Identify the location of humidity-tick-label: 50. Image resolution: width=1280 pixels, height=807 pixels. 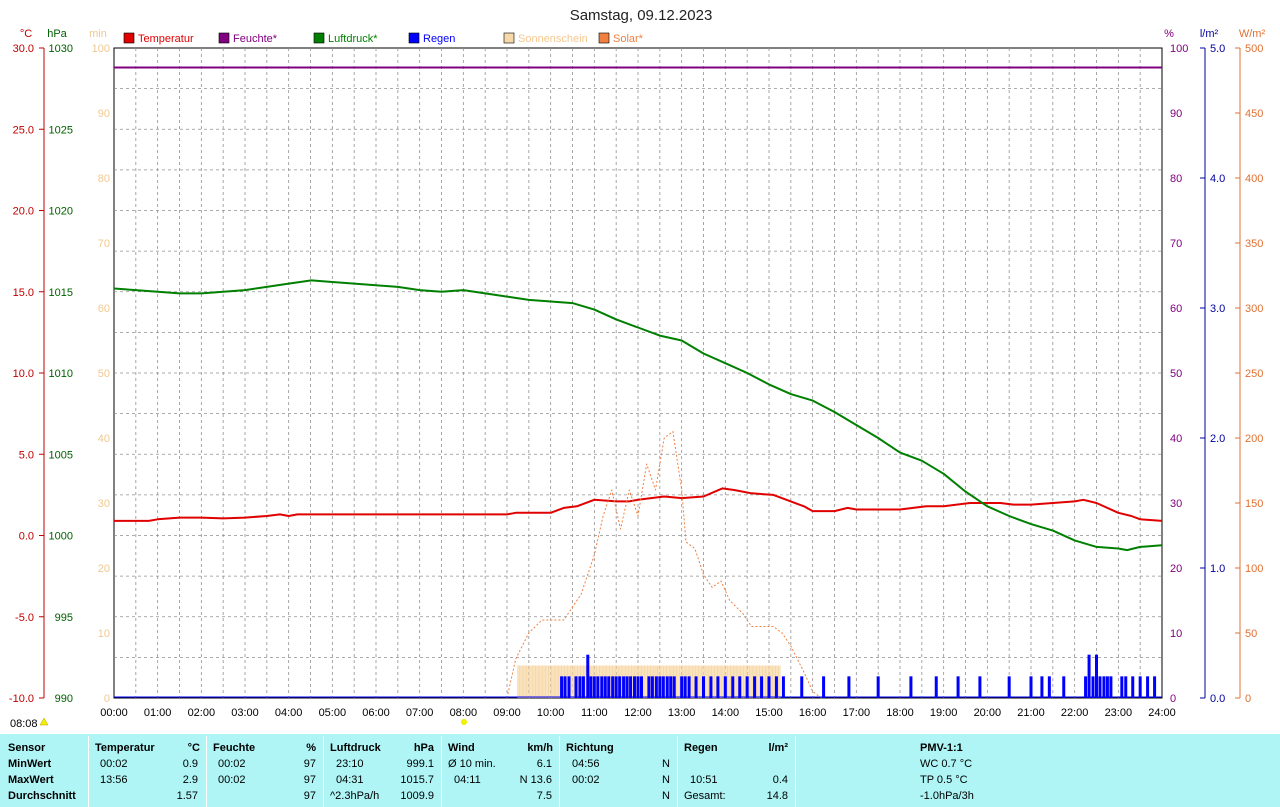
(1176, 374).